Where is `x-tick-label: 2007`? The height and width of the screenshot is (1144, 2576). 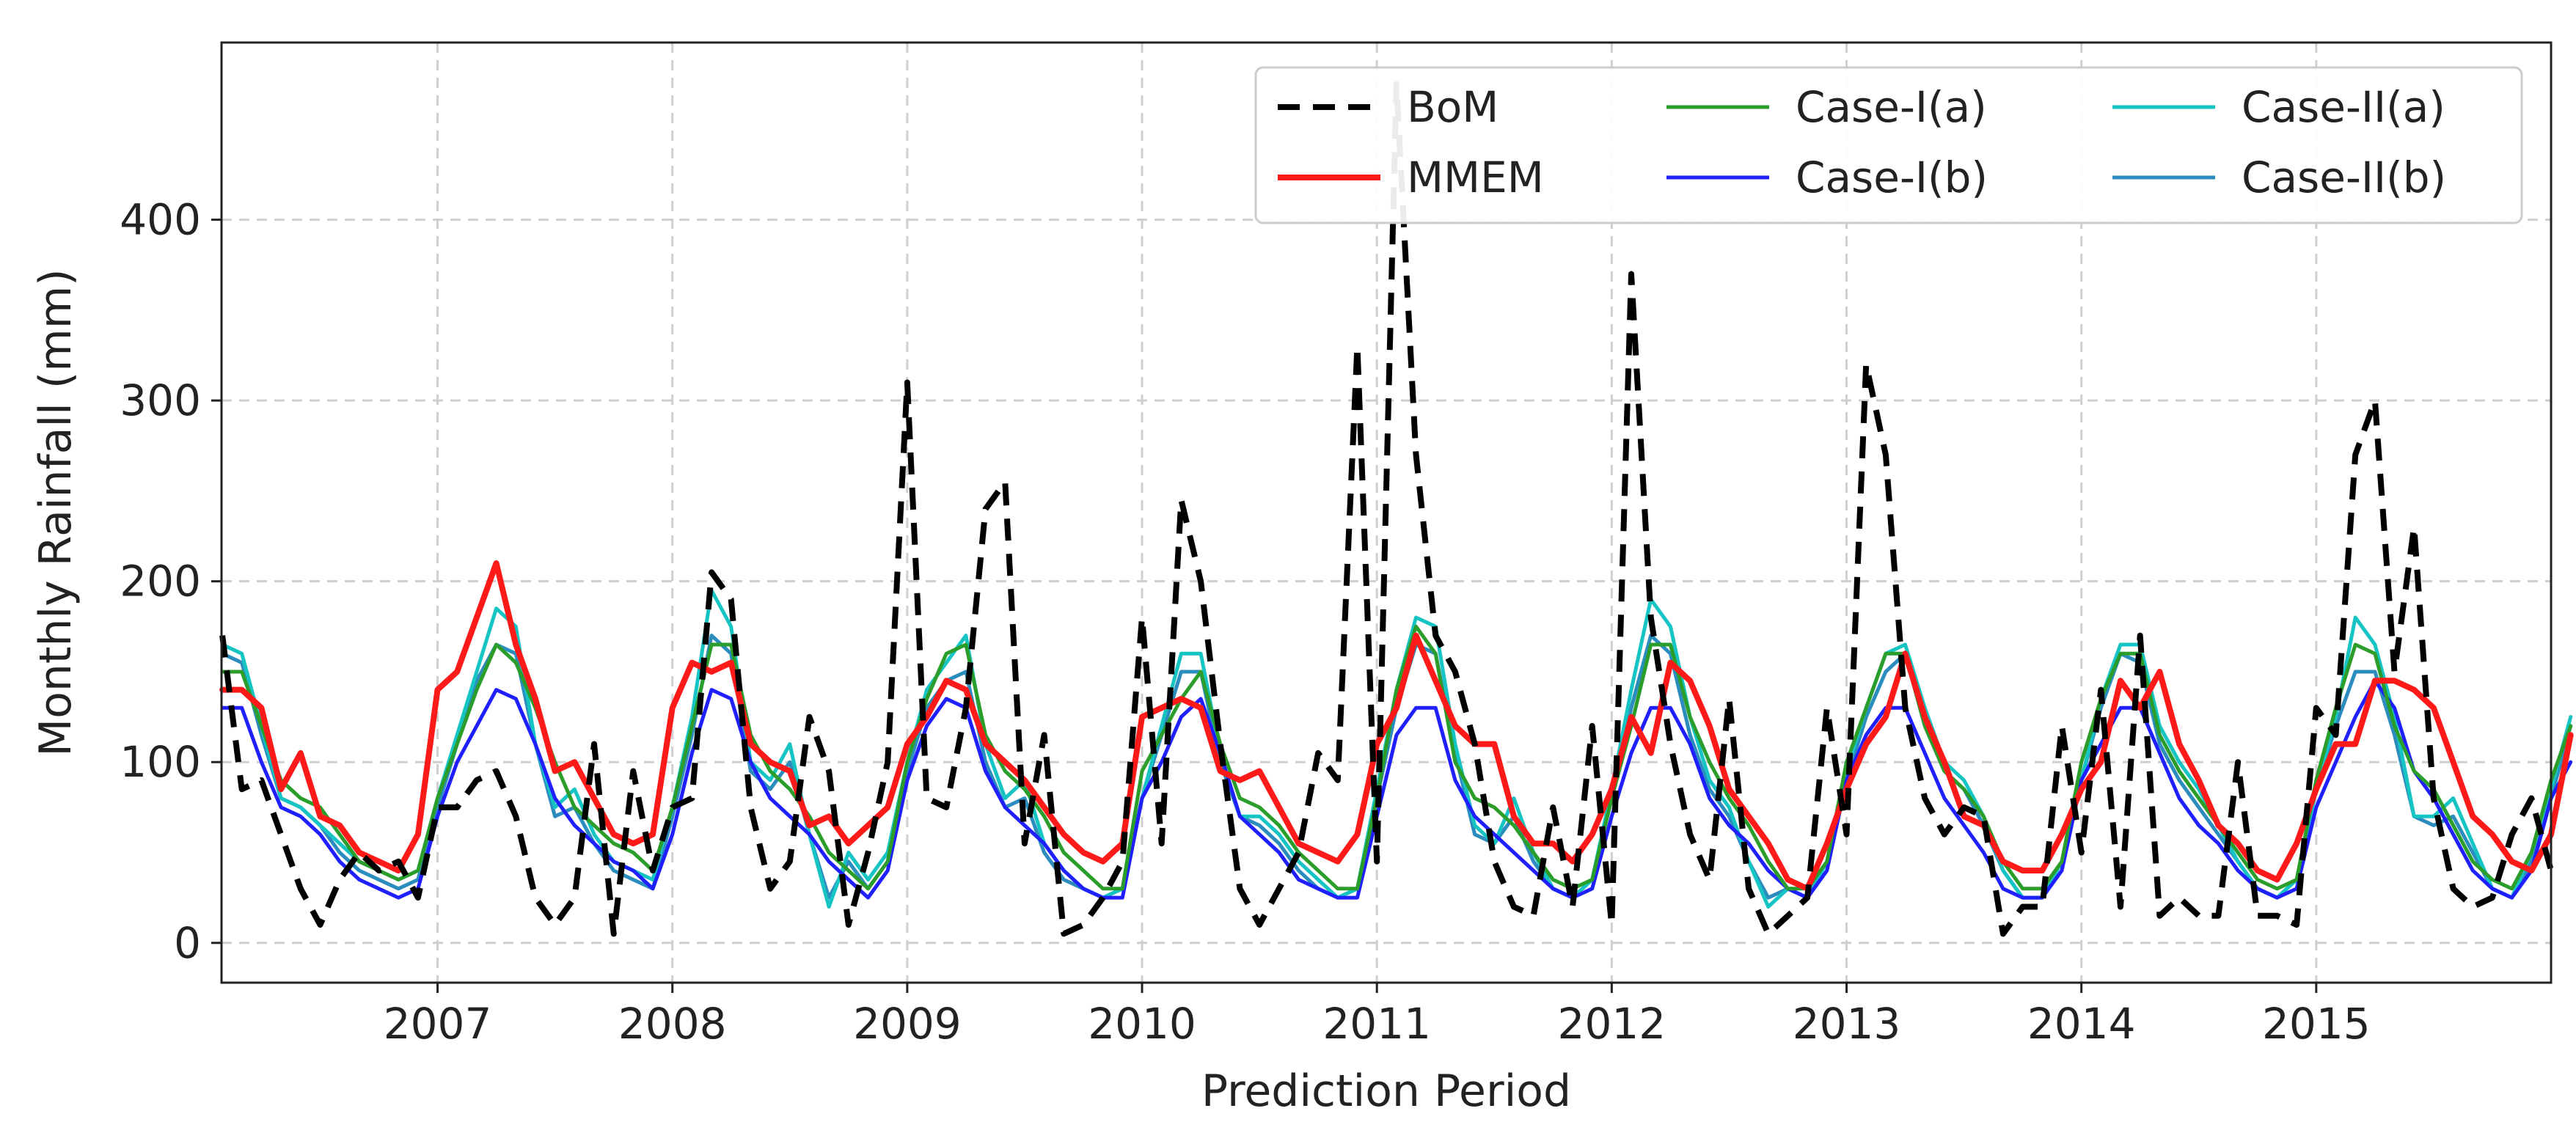 x-tick-label: 2007 is located at coordinates (438, 1024).